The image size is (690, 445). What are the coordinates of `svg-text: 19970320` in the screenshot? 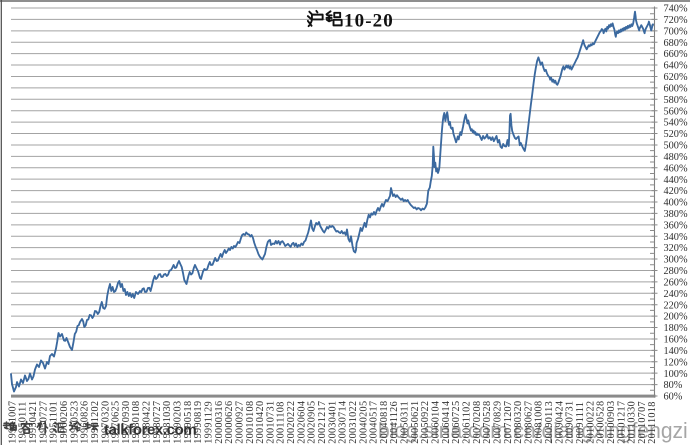 It's located at (105, 422).